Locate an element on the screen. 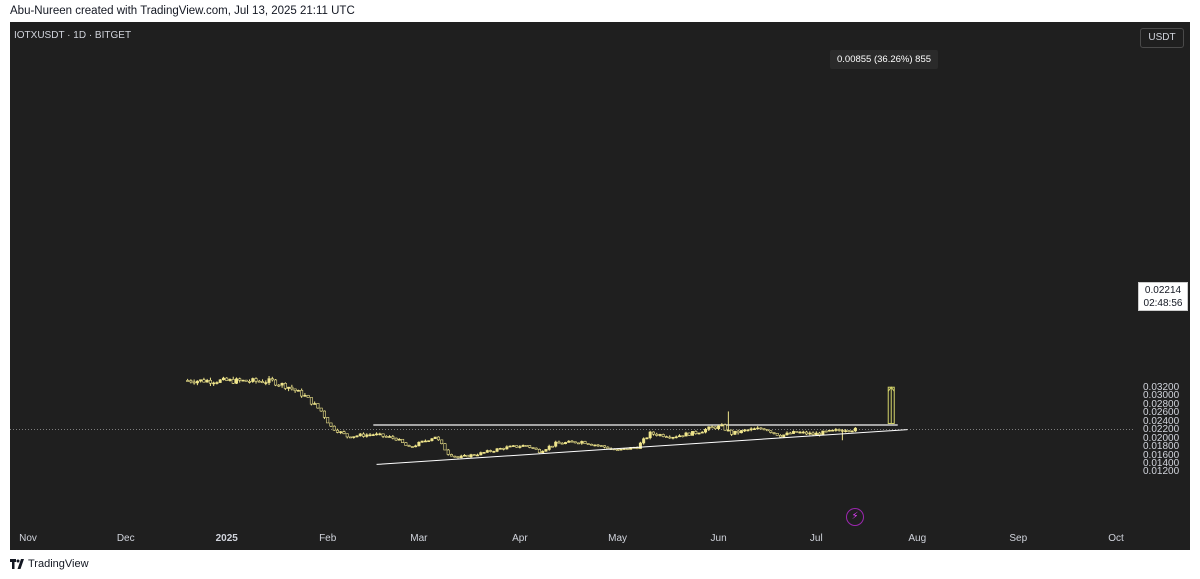 The height and width of the screenshot is (579, 1200). x-tick-label: May is located at coordinates (618, 538).